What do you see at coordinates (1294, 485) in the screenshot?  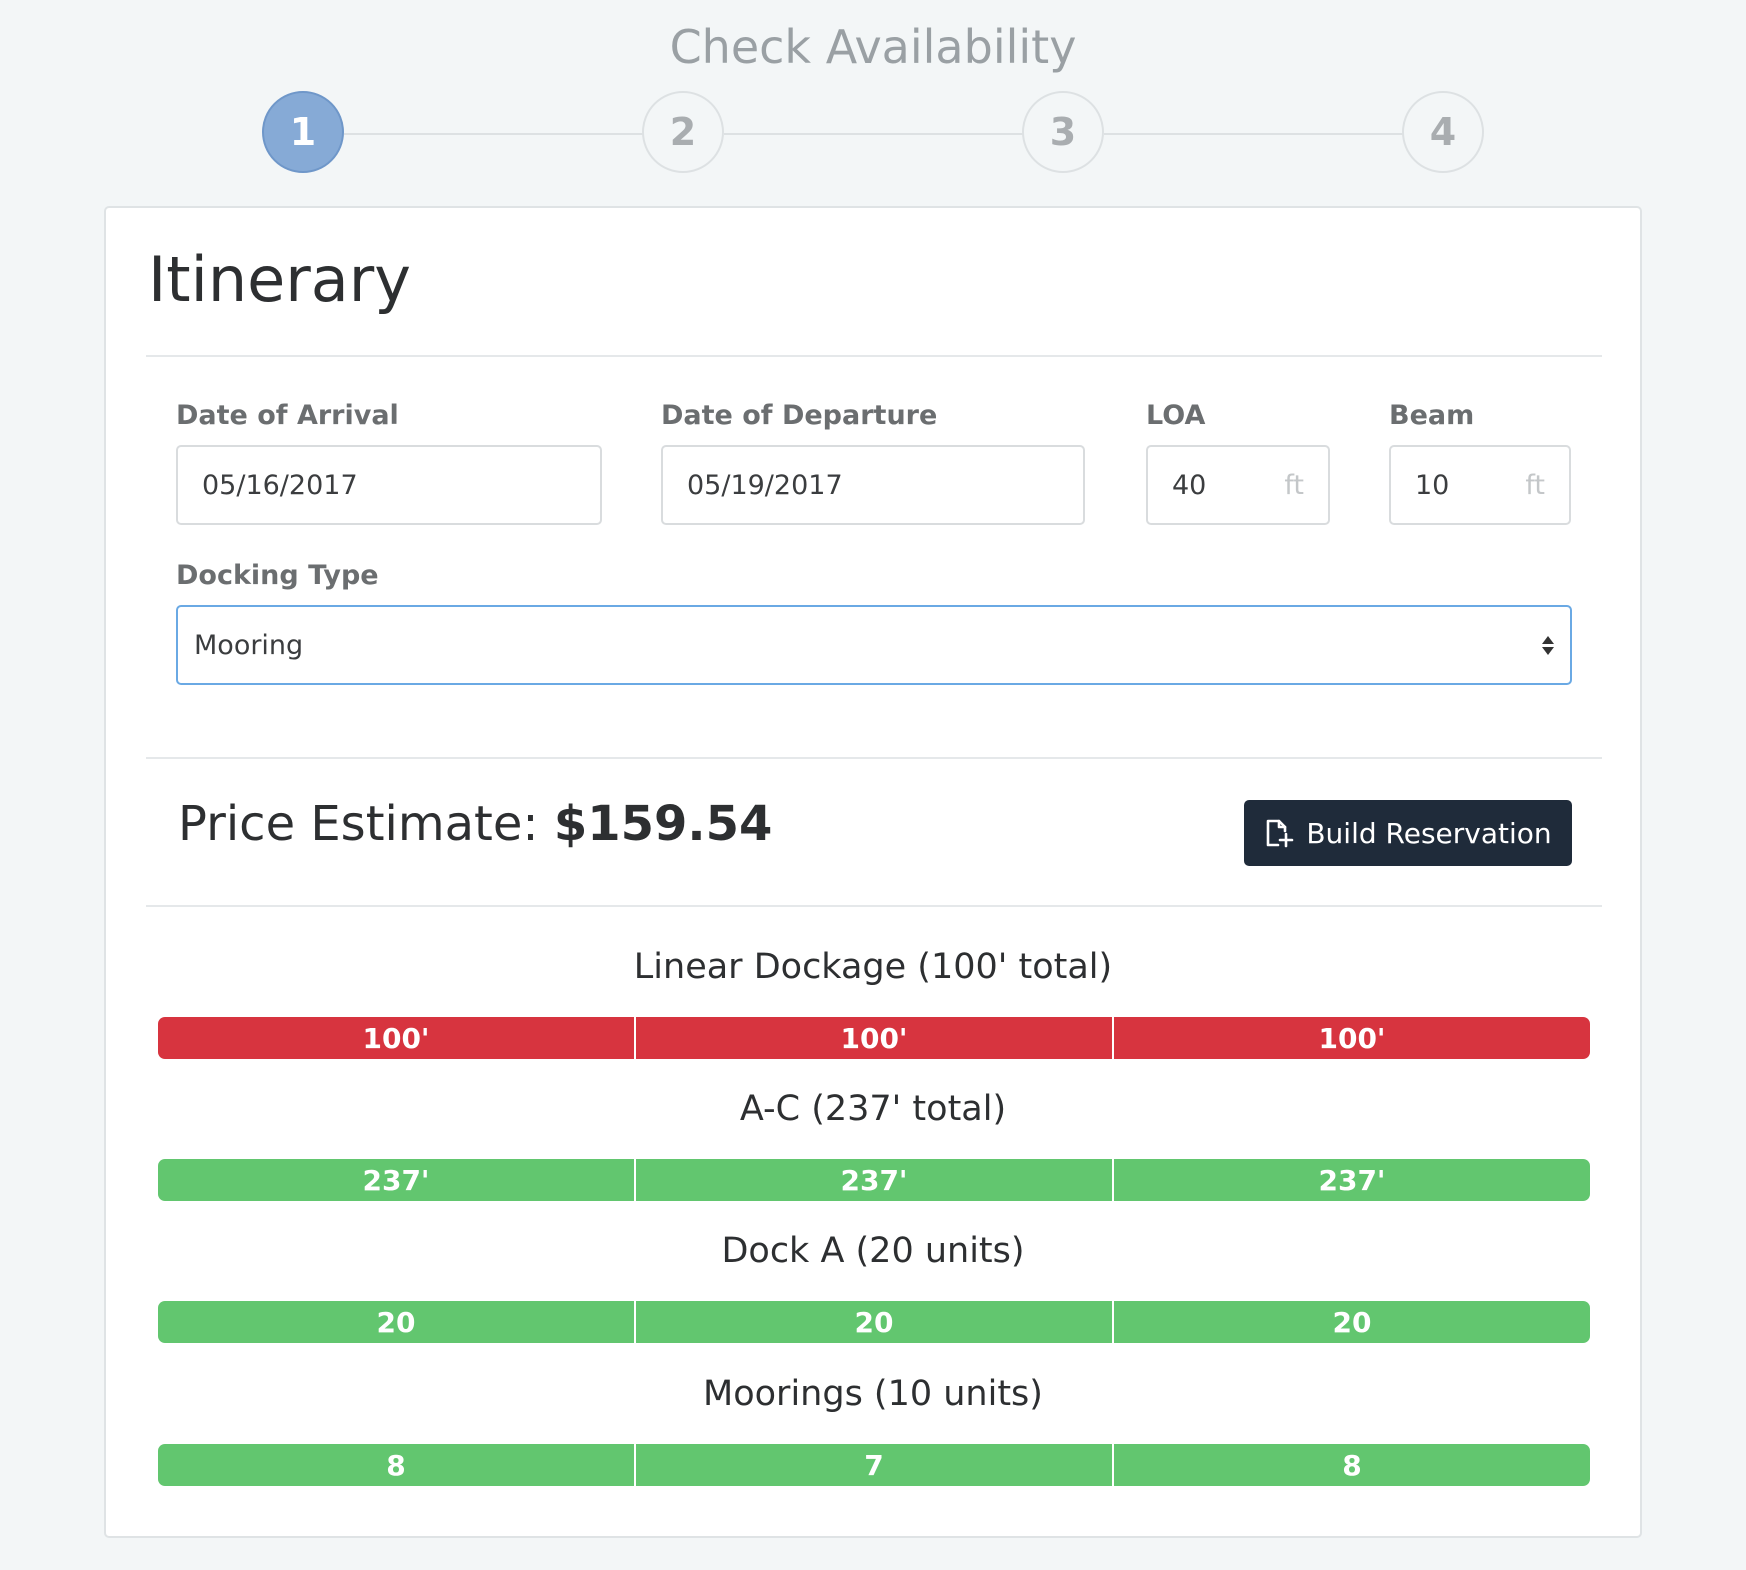 I see `loa-unit: ft` at bounding box center [1294, 485].